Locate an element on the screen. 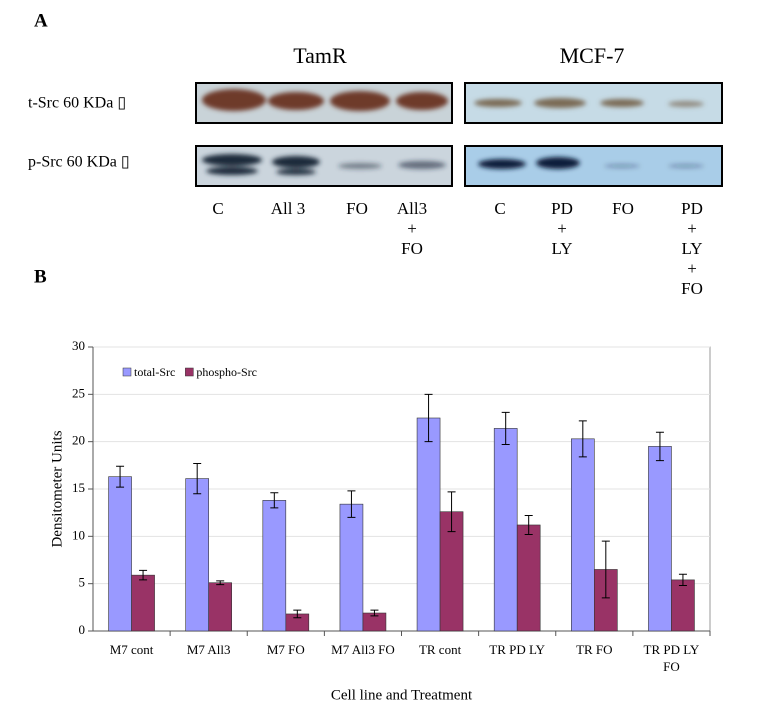  x-tick-label: TR cont is located at coordinates (440, 649).